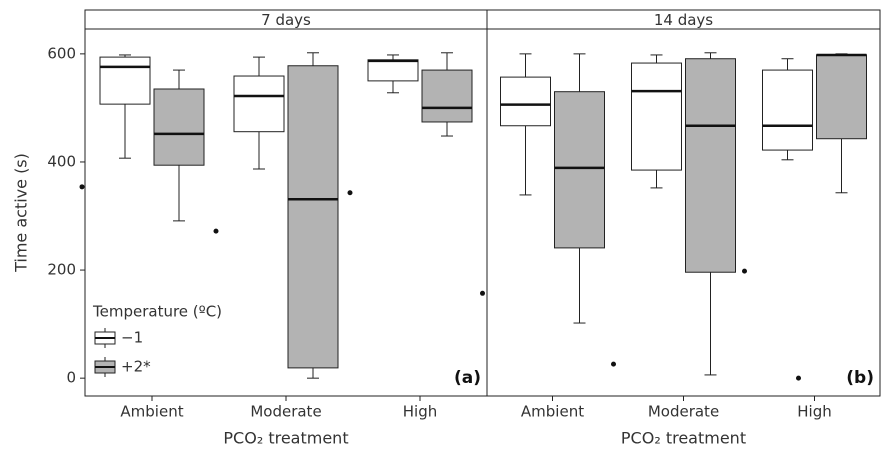 The height and width of the screenshot is (452, 885). What do you see at coordinates (61, 53) in the screenshot?
I see `y-tick-label: 600` at bounding box center [61, 53].